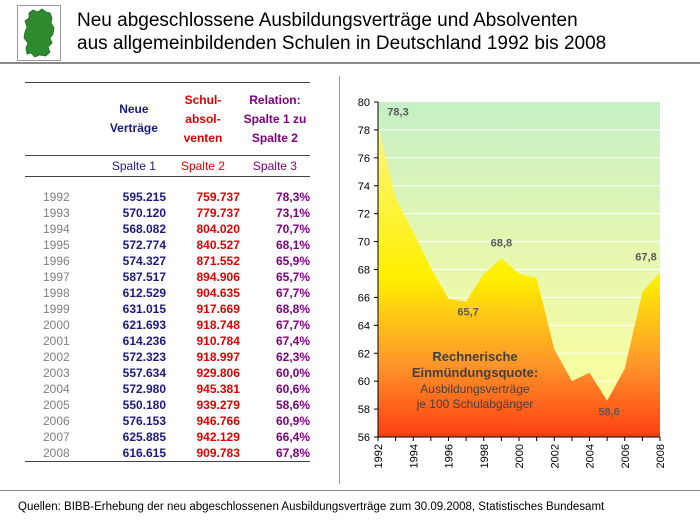 The image size is (700, 525). What do you see at coordinates (203, 166) in the screenshot?
I see `subheader-spalte-2: Spalte 2` at bounding box center [203, 166].